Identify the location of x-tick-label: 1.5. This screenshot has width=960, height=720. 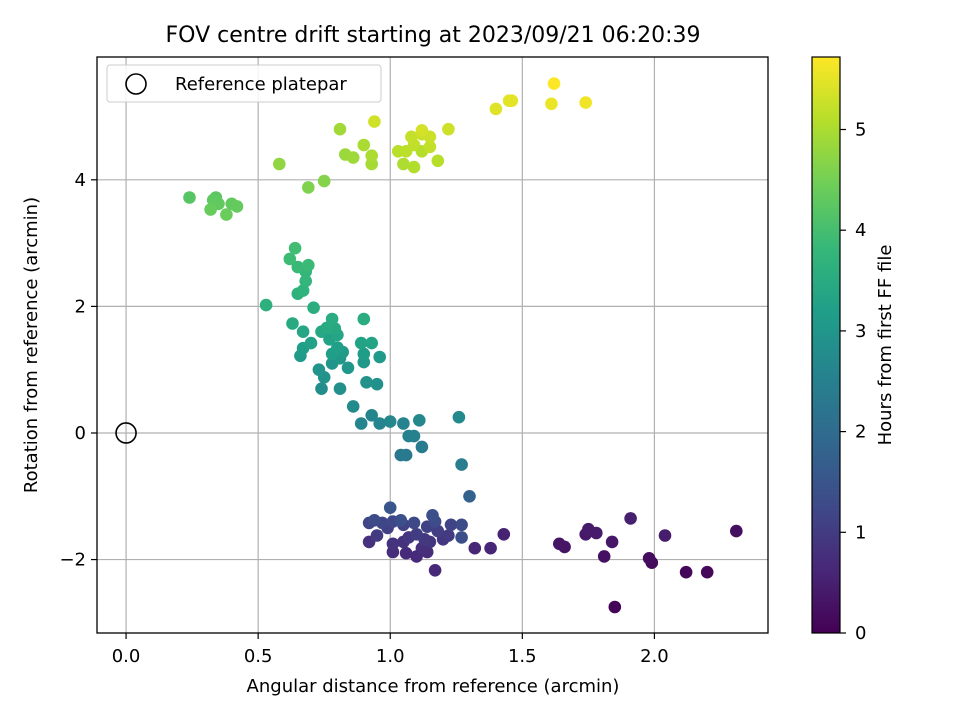
(522, 656).